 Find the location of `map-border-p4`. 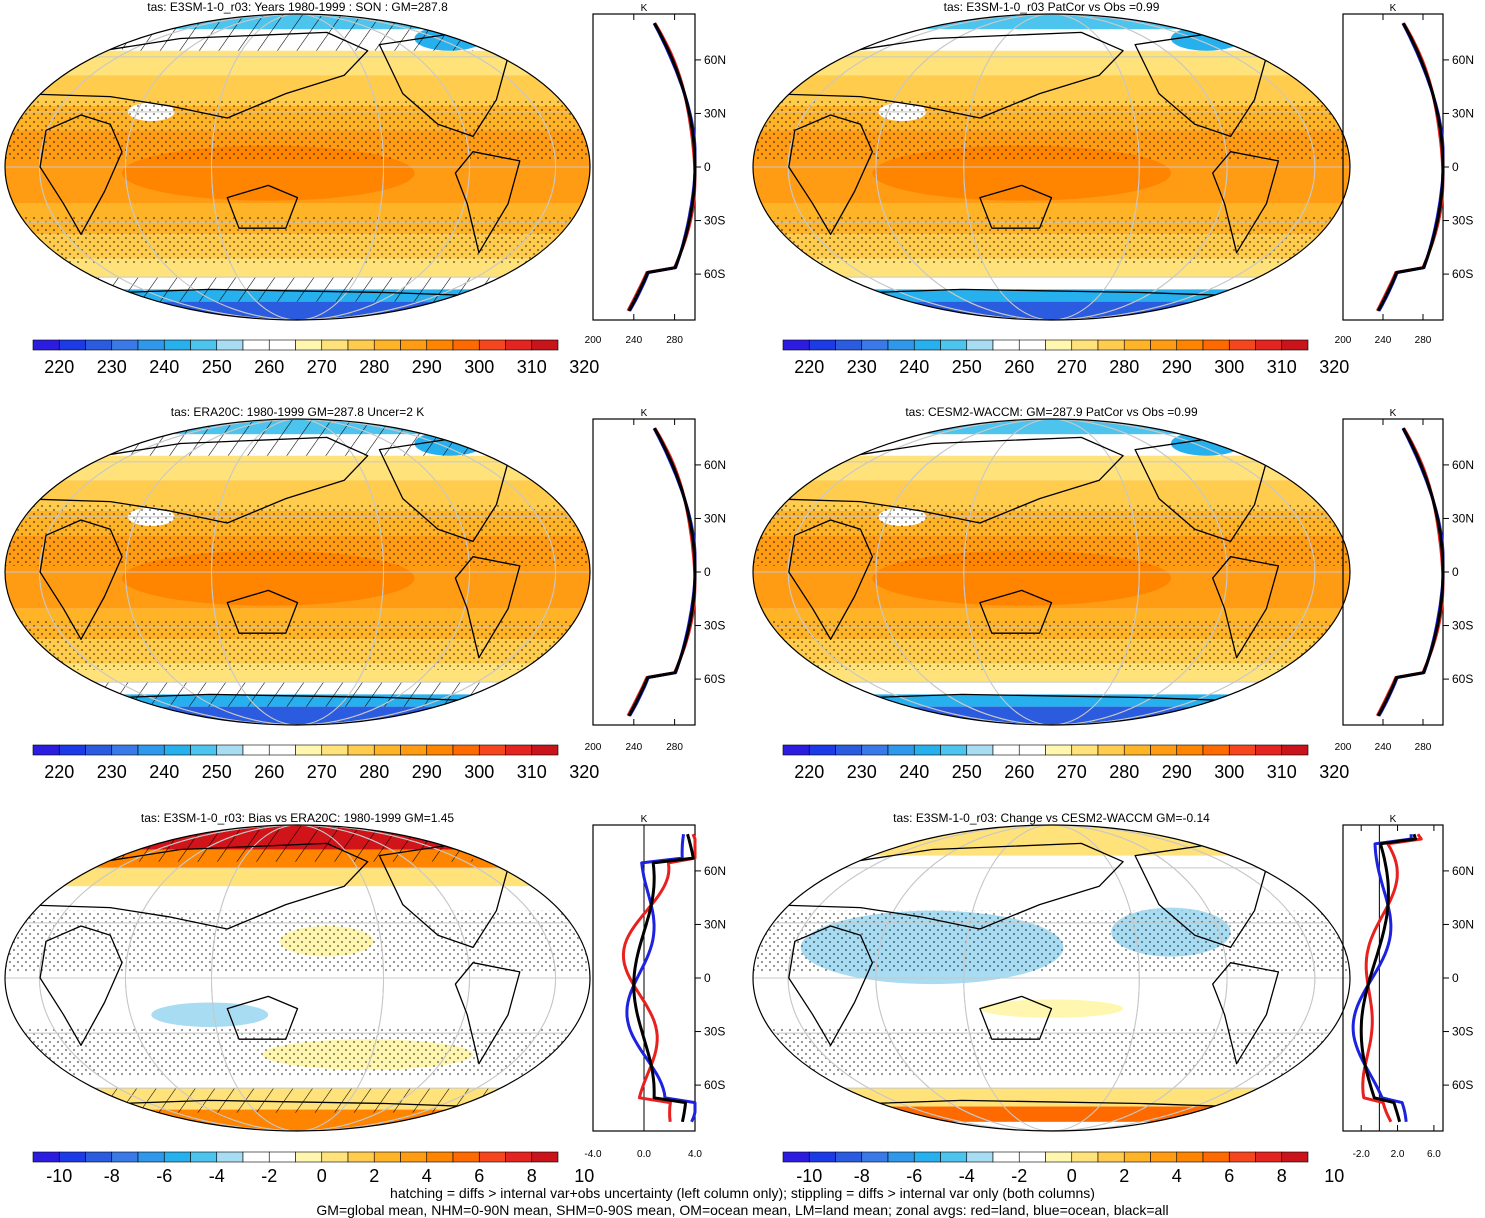

map-border-p4 is located at coordinates (1051, 572).